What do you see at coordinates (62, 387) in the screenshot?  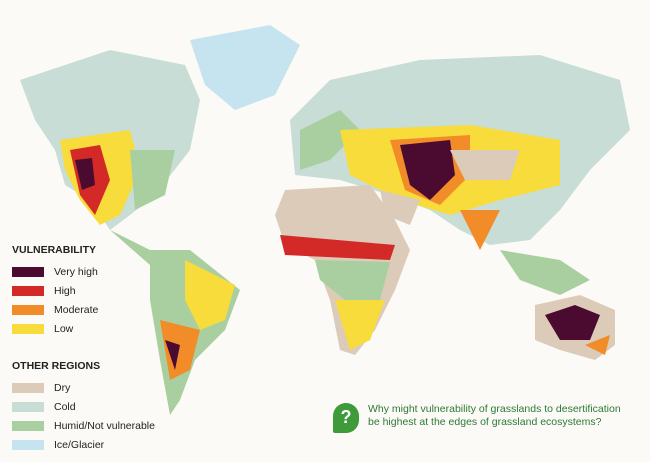 I see `legend-label: Dry` at bounding box center [62, 387].